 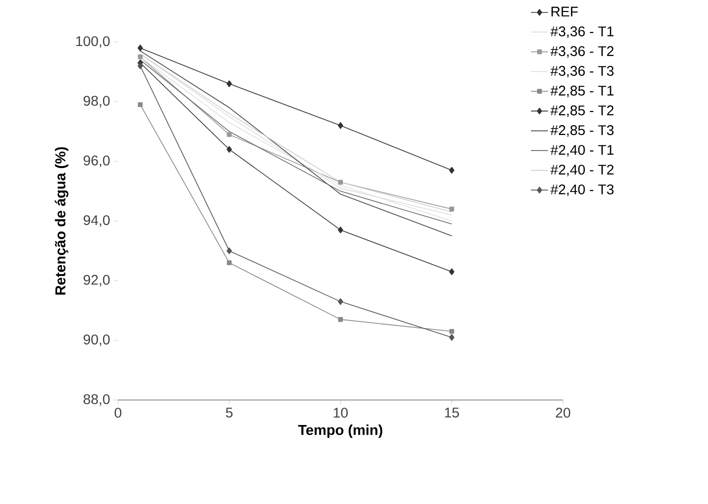 What do you see at coordinates (582, 111) in the screenshot?
I see `legend-label: #2,85 - T2` at bounding box center [582, 111].